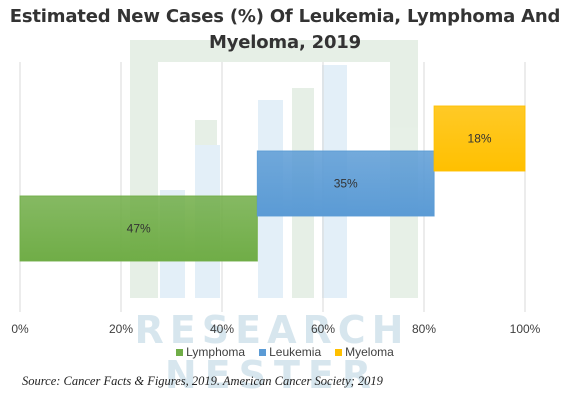 This screenshot has height=400, width=570. What do you see at coordinates (295, 352) in the screenshot?
I see `legend-label: Leukemia` at bounding box center [295, 352].